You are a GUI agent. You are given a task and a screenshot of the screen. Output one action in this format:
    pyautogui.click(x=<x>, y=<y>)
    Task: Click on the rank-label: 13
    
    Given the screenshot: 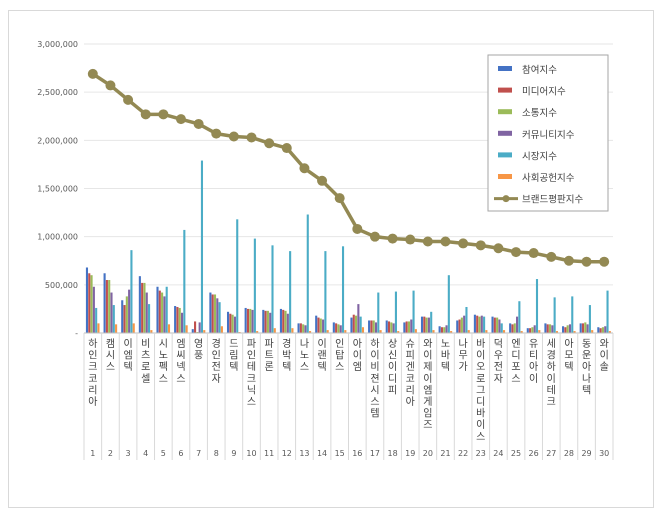 What is the action you would take?
    pyautogui.click(x=304, y=453)
    